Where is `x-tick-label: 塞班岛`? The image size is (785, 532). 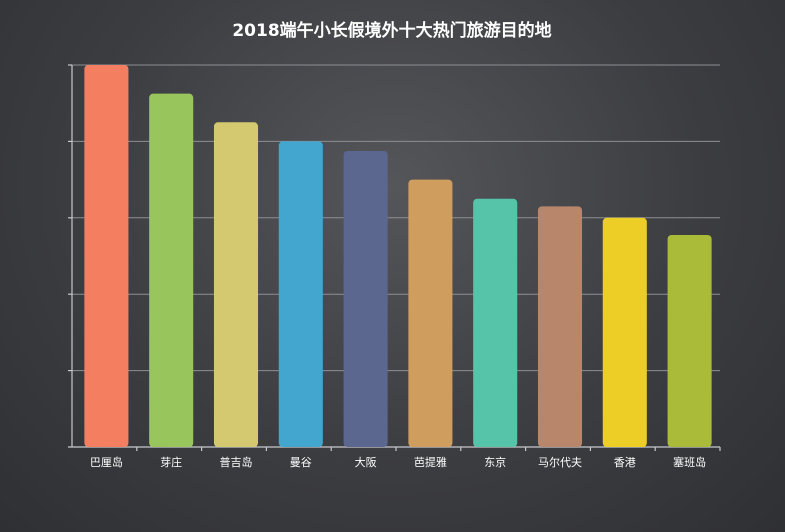 x-tick-label: 塞班岛 is located at coordinates (689, 462).